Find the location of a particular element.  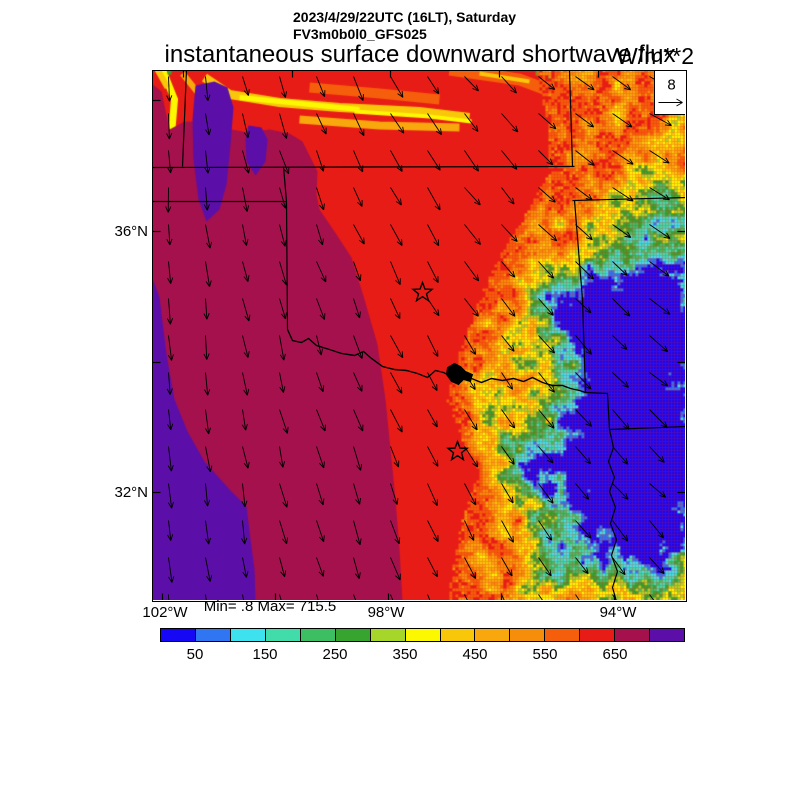

model-name-label: FV3m0b0l0_GFS025 is located at coordinates (360, 34).